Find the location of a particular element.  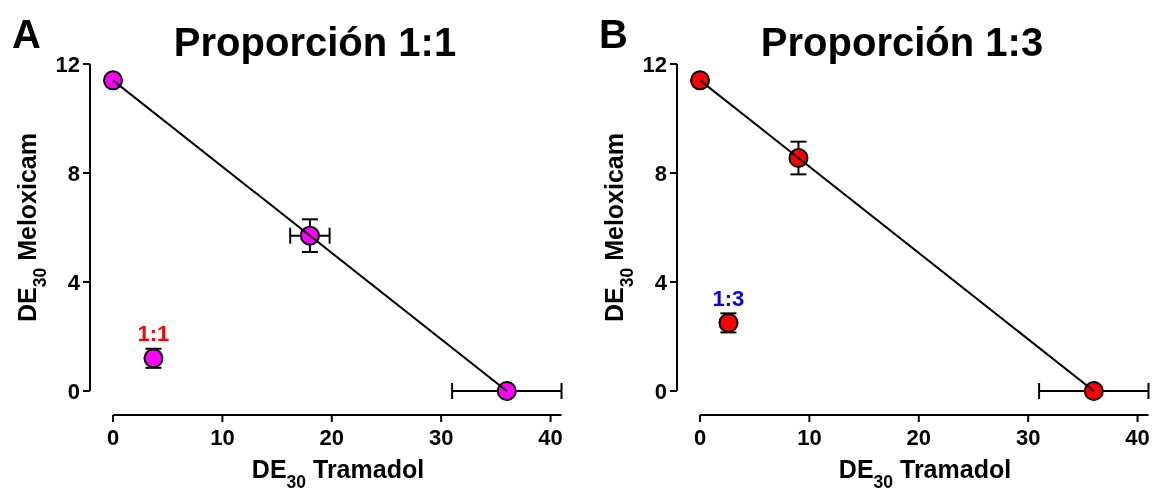

chart-title: Proporción 1:3 is located at coordinates (902, 42).